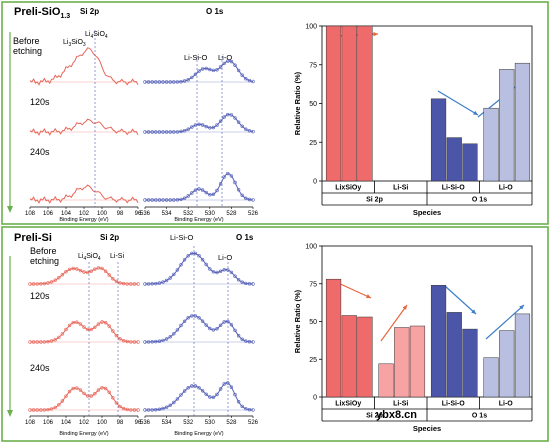 The height and width of the screenshot is (444, 554). What do you see at coordinates (374, 200) in the screenshot?
I see `parent-category-label: Si 2p` at bounding box center [374, 200].